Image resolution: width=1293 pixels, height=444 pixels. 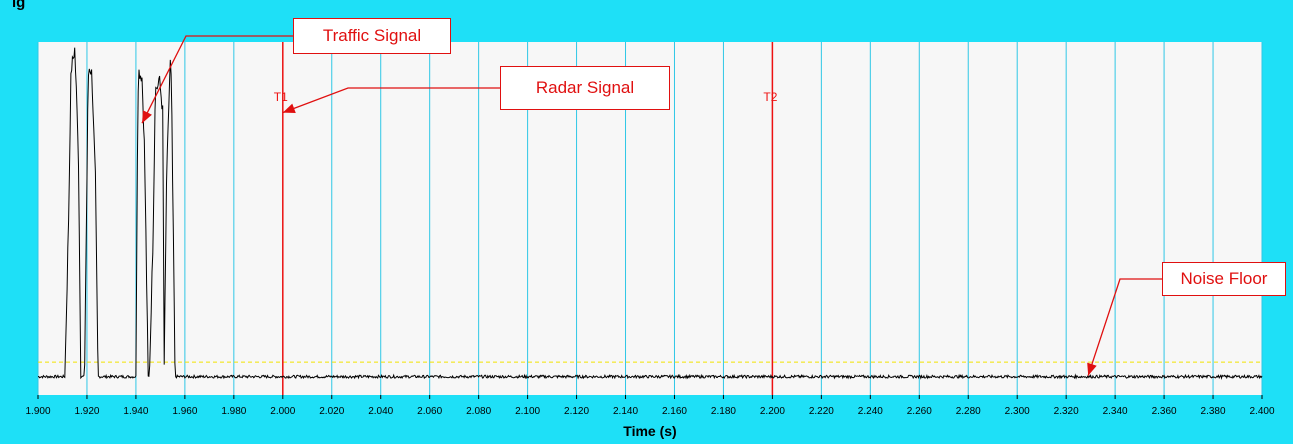 What do you see at coordinates (289, 108) in the screenshot?
I see `radar-arrow-head` at bounding box center [289, 108].